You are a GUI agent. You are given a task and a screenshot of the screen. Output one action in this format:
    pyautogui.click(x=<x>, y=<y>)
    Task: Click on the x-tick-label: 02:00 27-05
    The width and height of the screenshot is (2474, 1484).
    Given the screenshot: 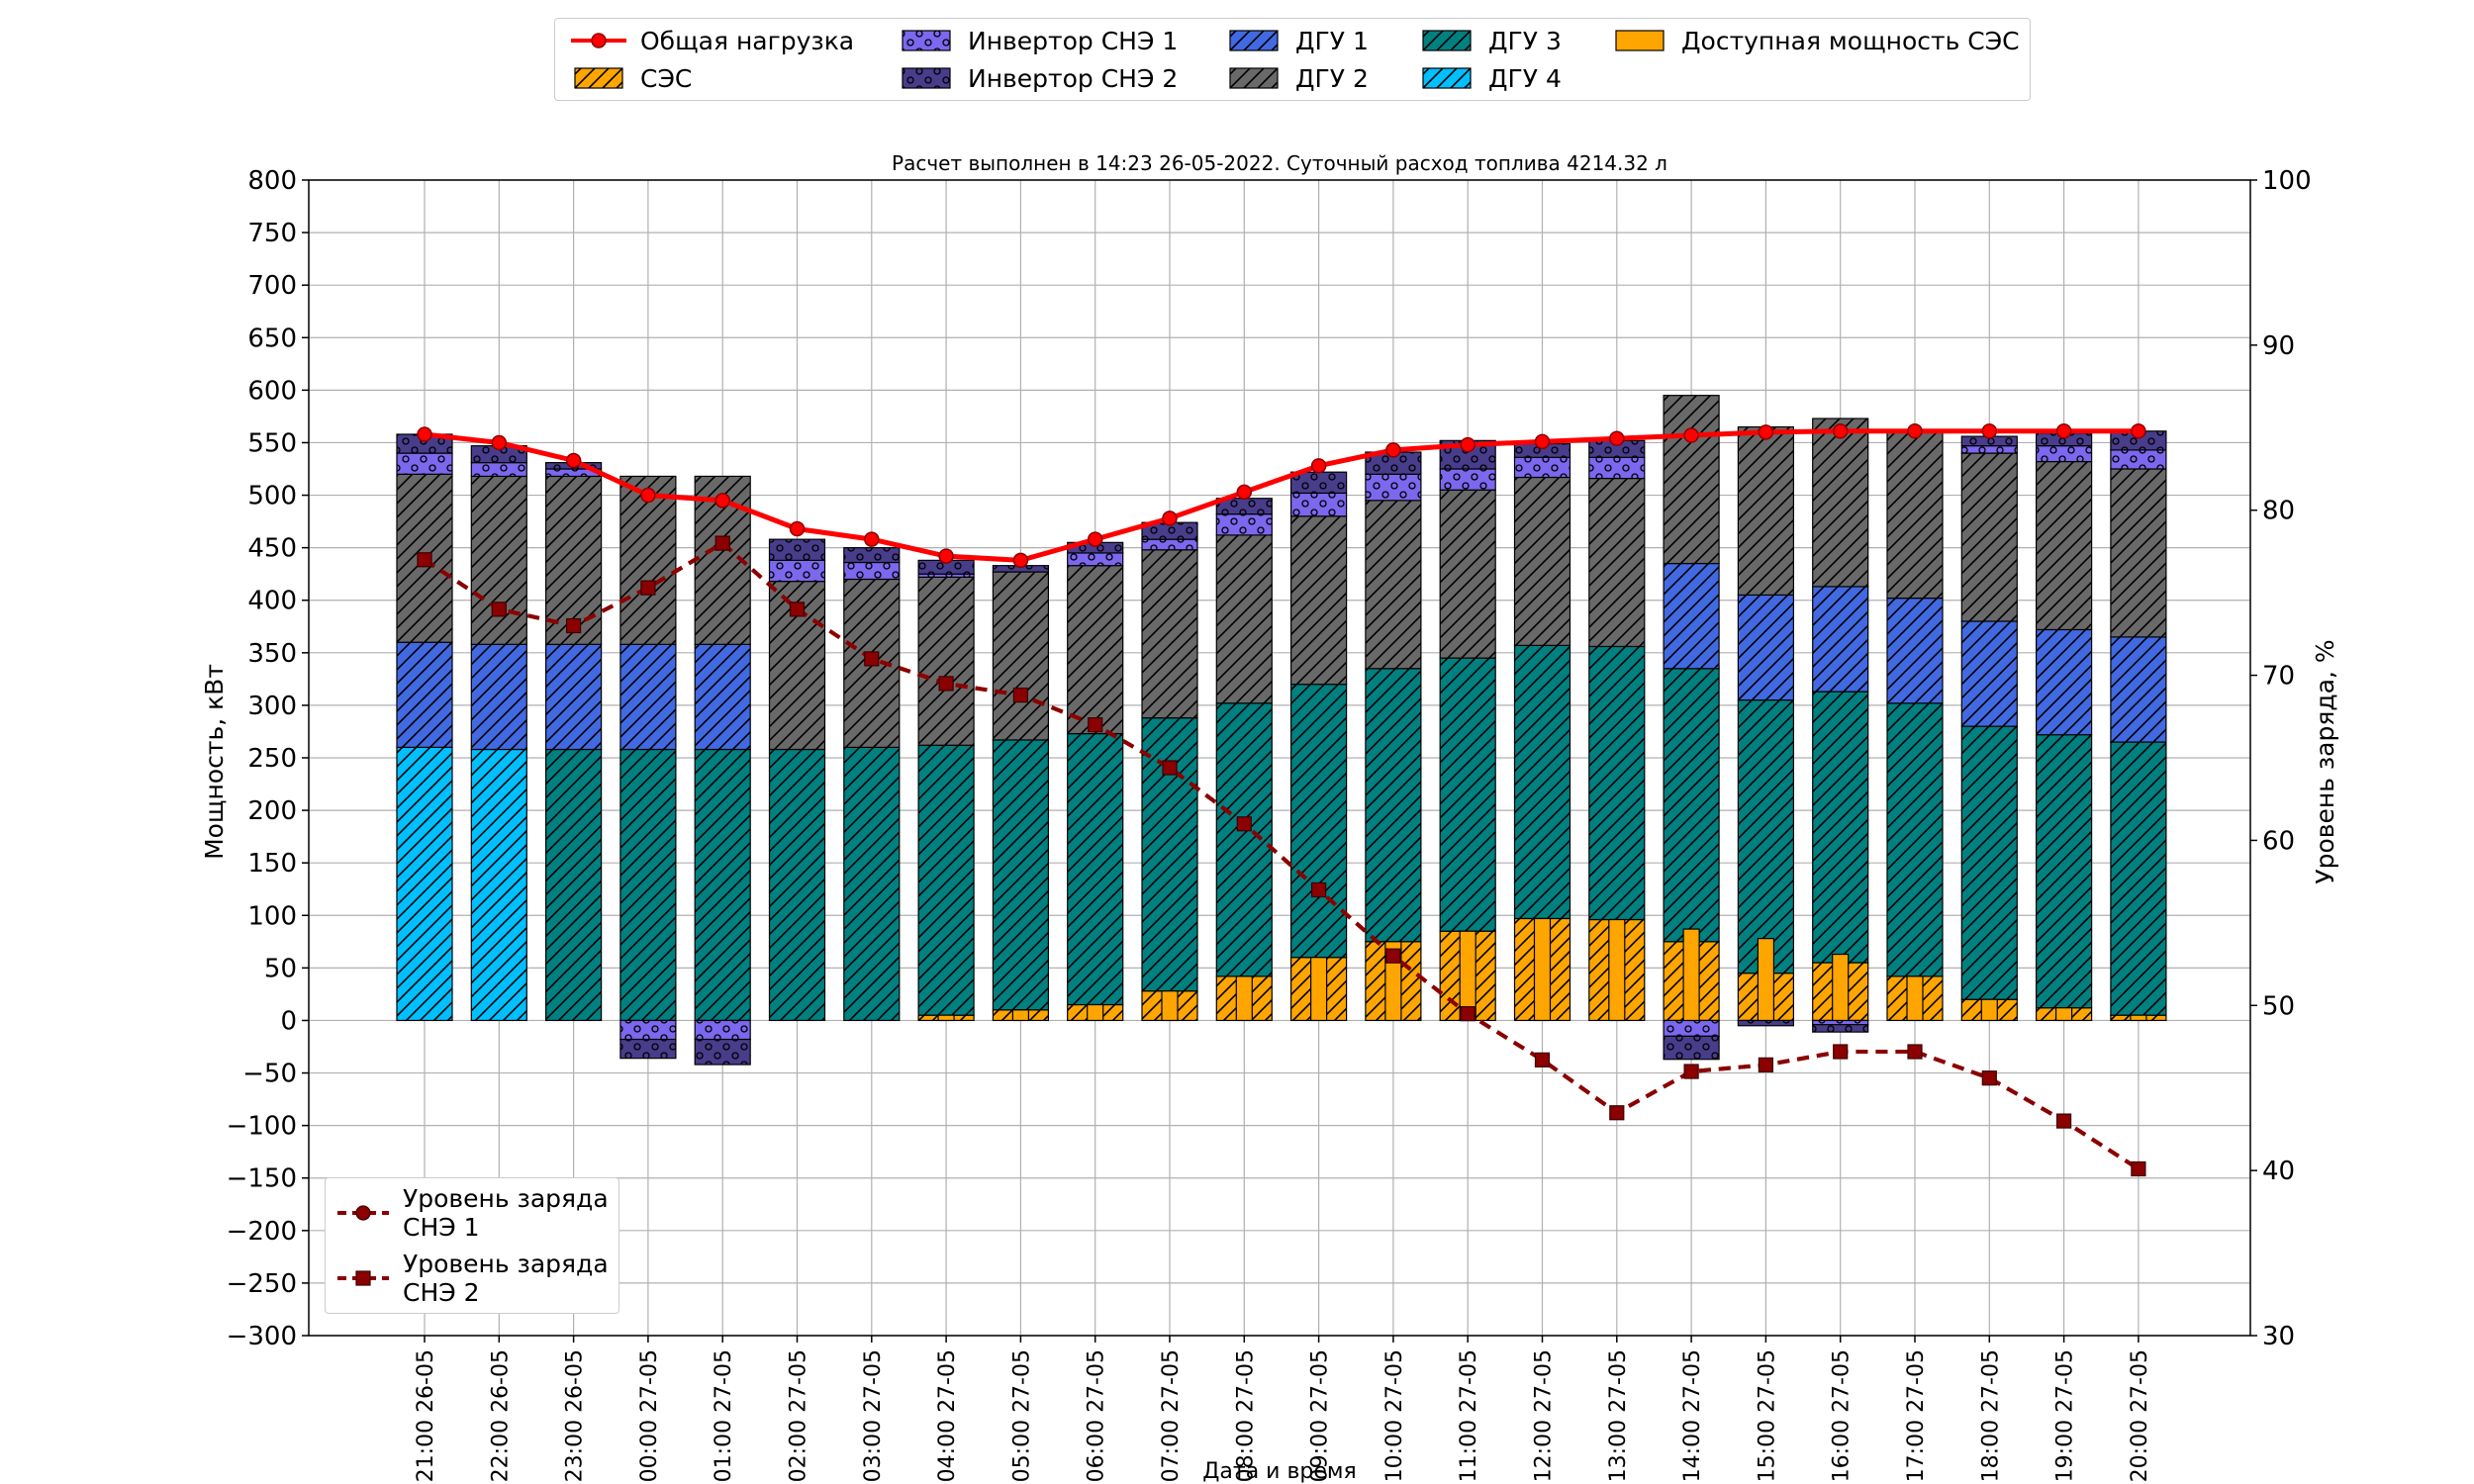 What is the action you would take?
    pyautogui.click(x=799, y=1415)
    